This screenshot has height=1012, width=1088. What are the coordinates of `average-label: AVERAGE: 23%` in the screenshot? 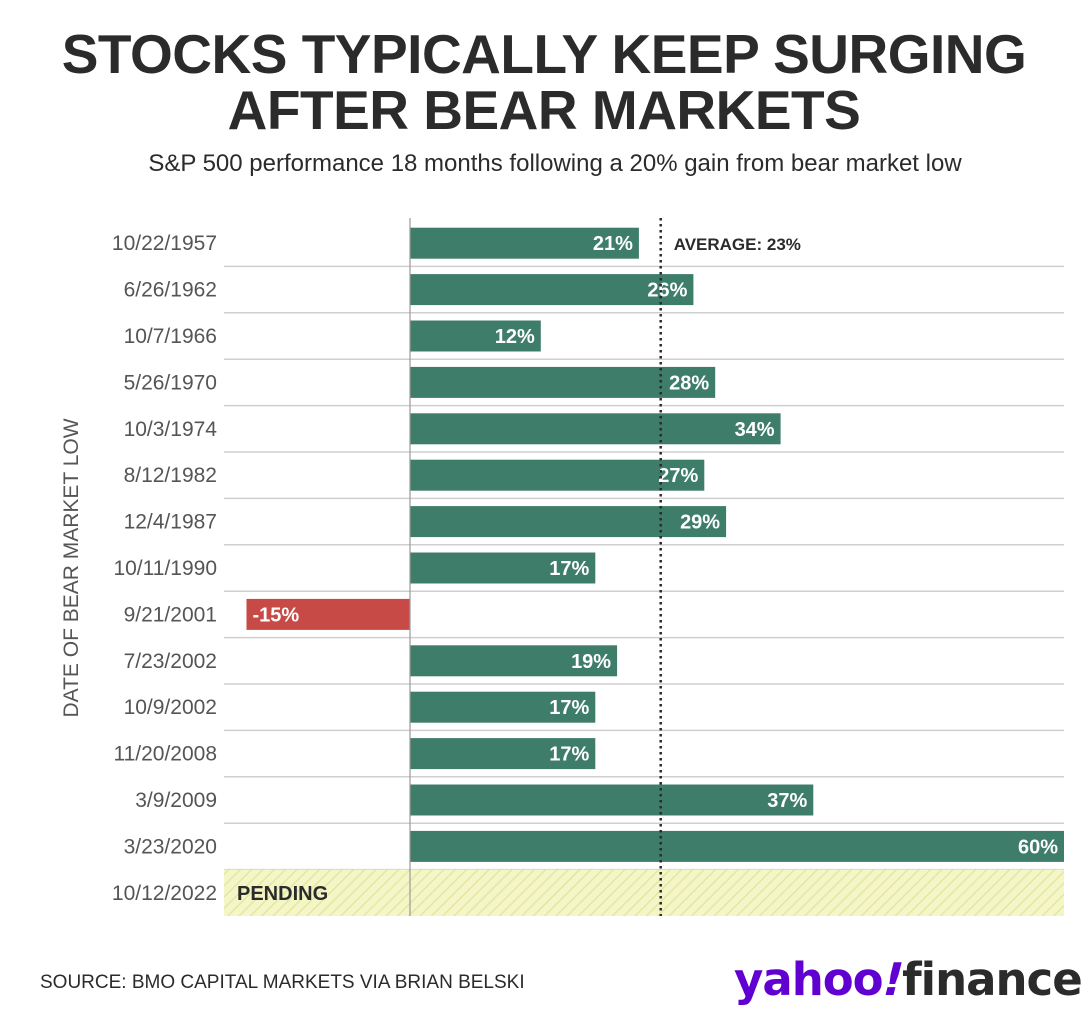 It's located at (737, 244).